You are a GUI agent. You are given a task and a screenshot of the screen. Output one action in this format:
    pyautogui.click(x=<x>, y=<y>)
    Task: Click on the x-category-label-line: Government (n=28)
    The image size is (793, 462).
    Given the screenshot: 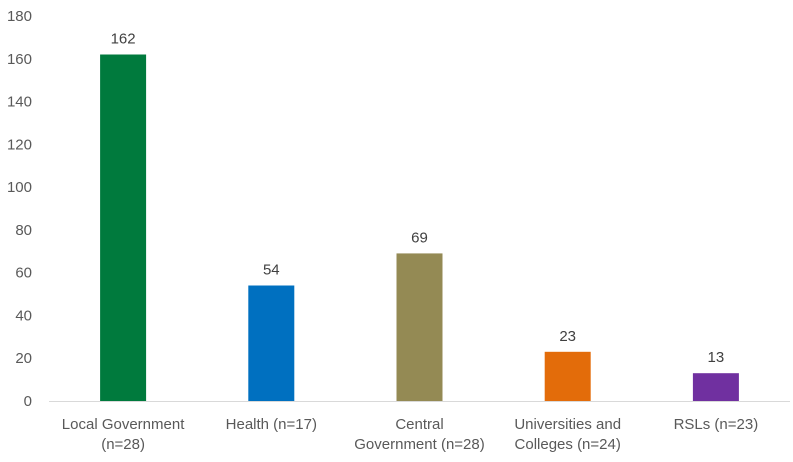 What is the action you would take?
    pyautogui.click(x=419, y=444)
    